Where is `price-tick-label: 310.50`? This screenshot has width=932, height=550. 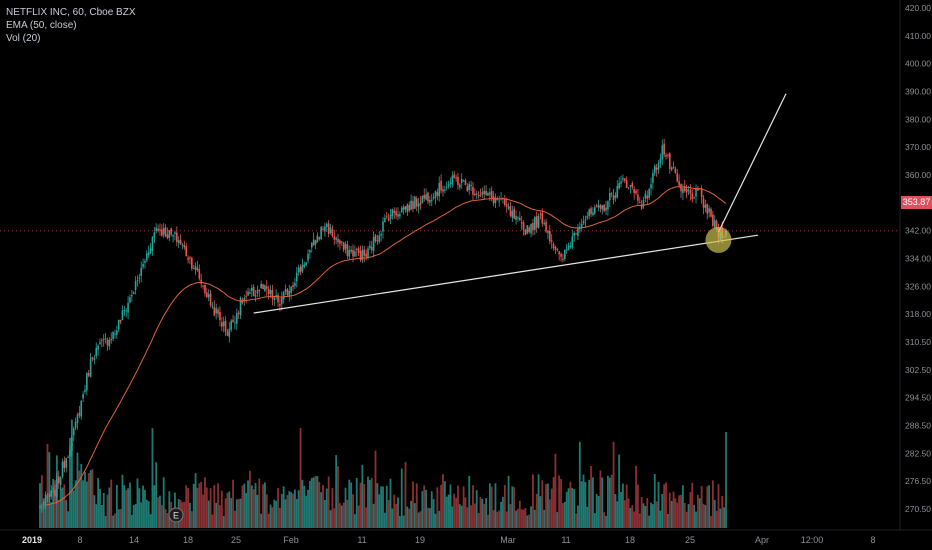 price-tick-label: 310.50 is located at coordinates (918, 342).